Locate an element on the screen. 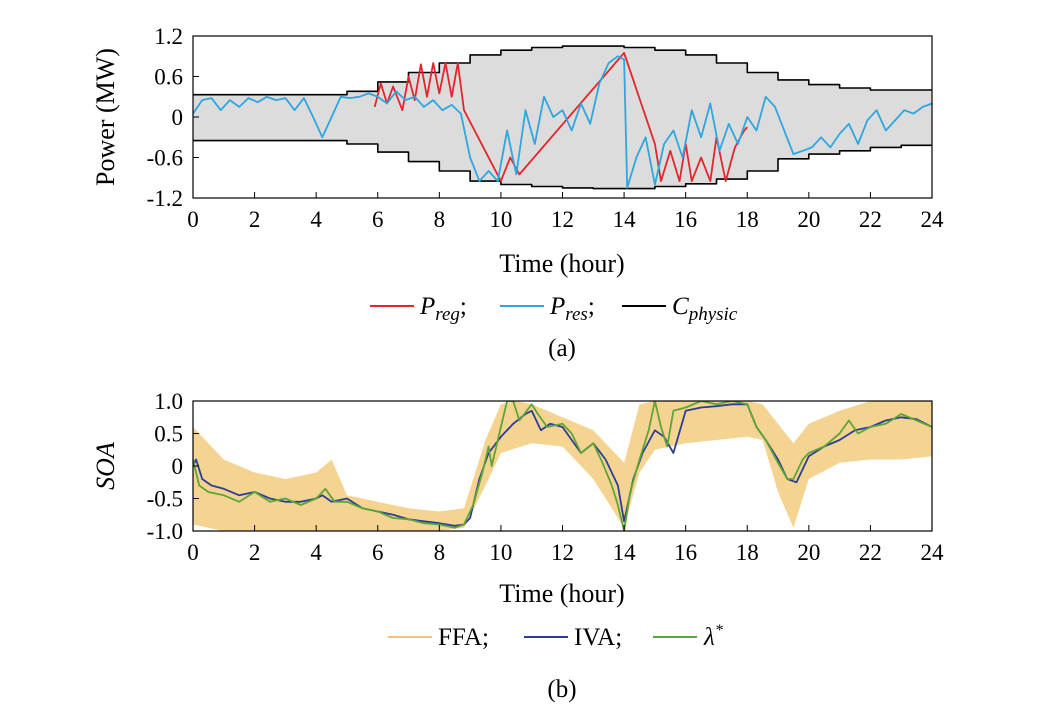 The height and width of the screenshot is (727, 1040). legend-label-lambda: λ* is located at coordinates (713, 636).